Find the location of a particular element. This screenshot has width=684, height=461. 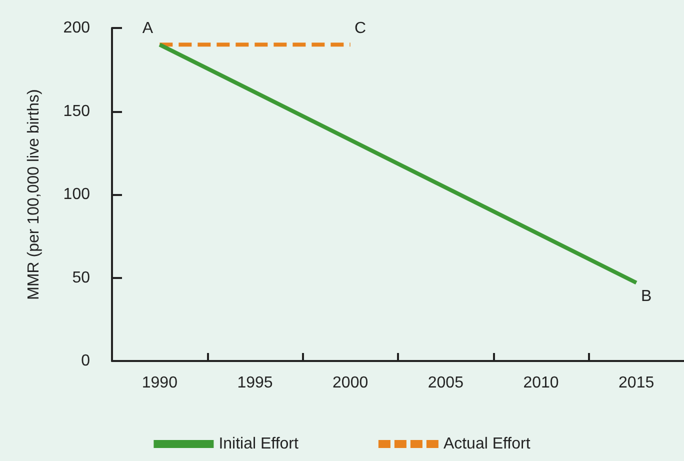

x-tick-label: 2015 is located at coordinates (636, 383).